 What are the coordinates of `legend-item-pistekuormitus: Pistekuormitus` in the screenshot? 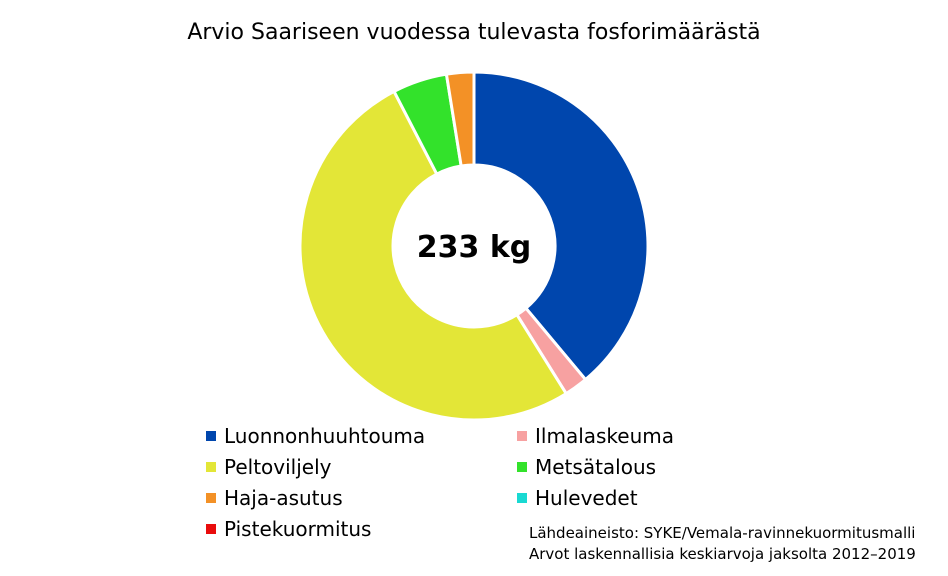 It's located at (288, 529).